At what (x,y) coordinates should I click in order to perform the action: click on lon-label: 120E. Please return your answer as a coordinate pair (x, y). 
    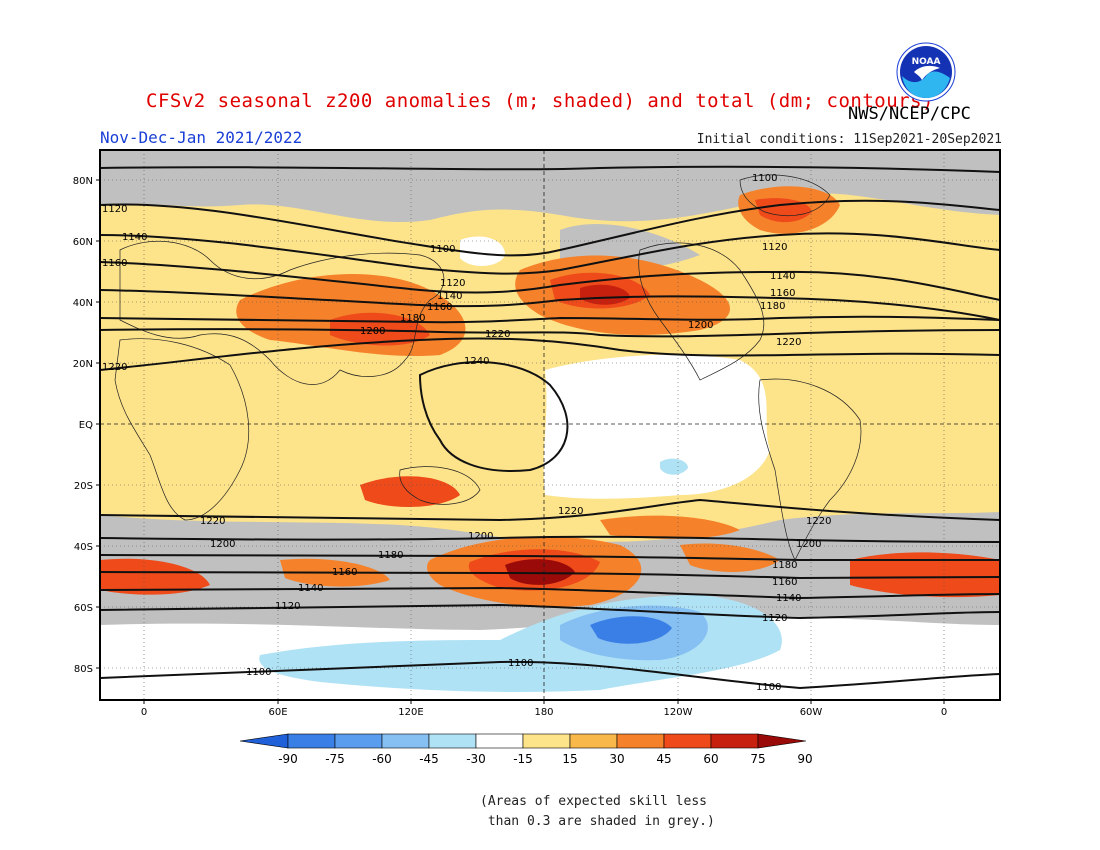
    Looking at the image, I should click on (410, 712).